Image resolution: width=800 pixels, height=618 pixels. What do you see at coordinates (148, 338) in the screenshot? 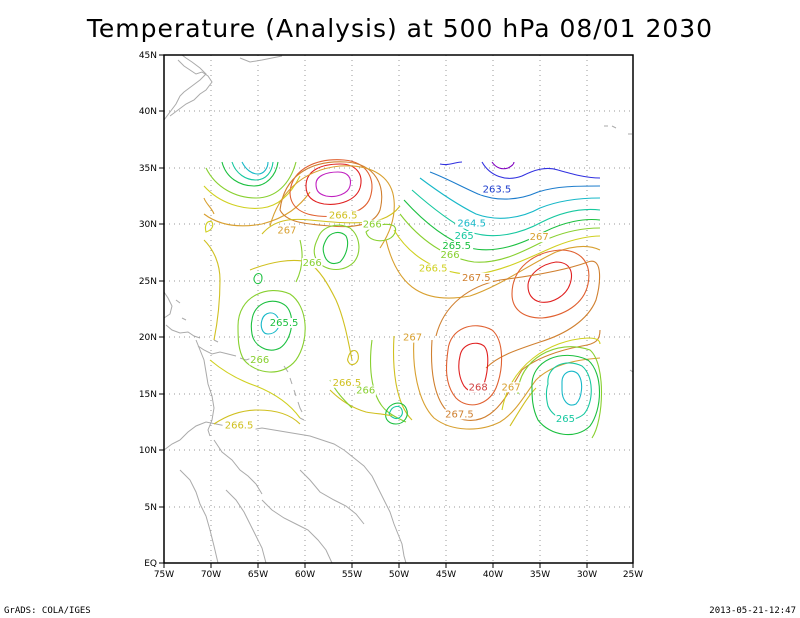
I see `lat-tick-label: 20N` at bounding box center [148, 338].